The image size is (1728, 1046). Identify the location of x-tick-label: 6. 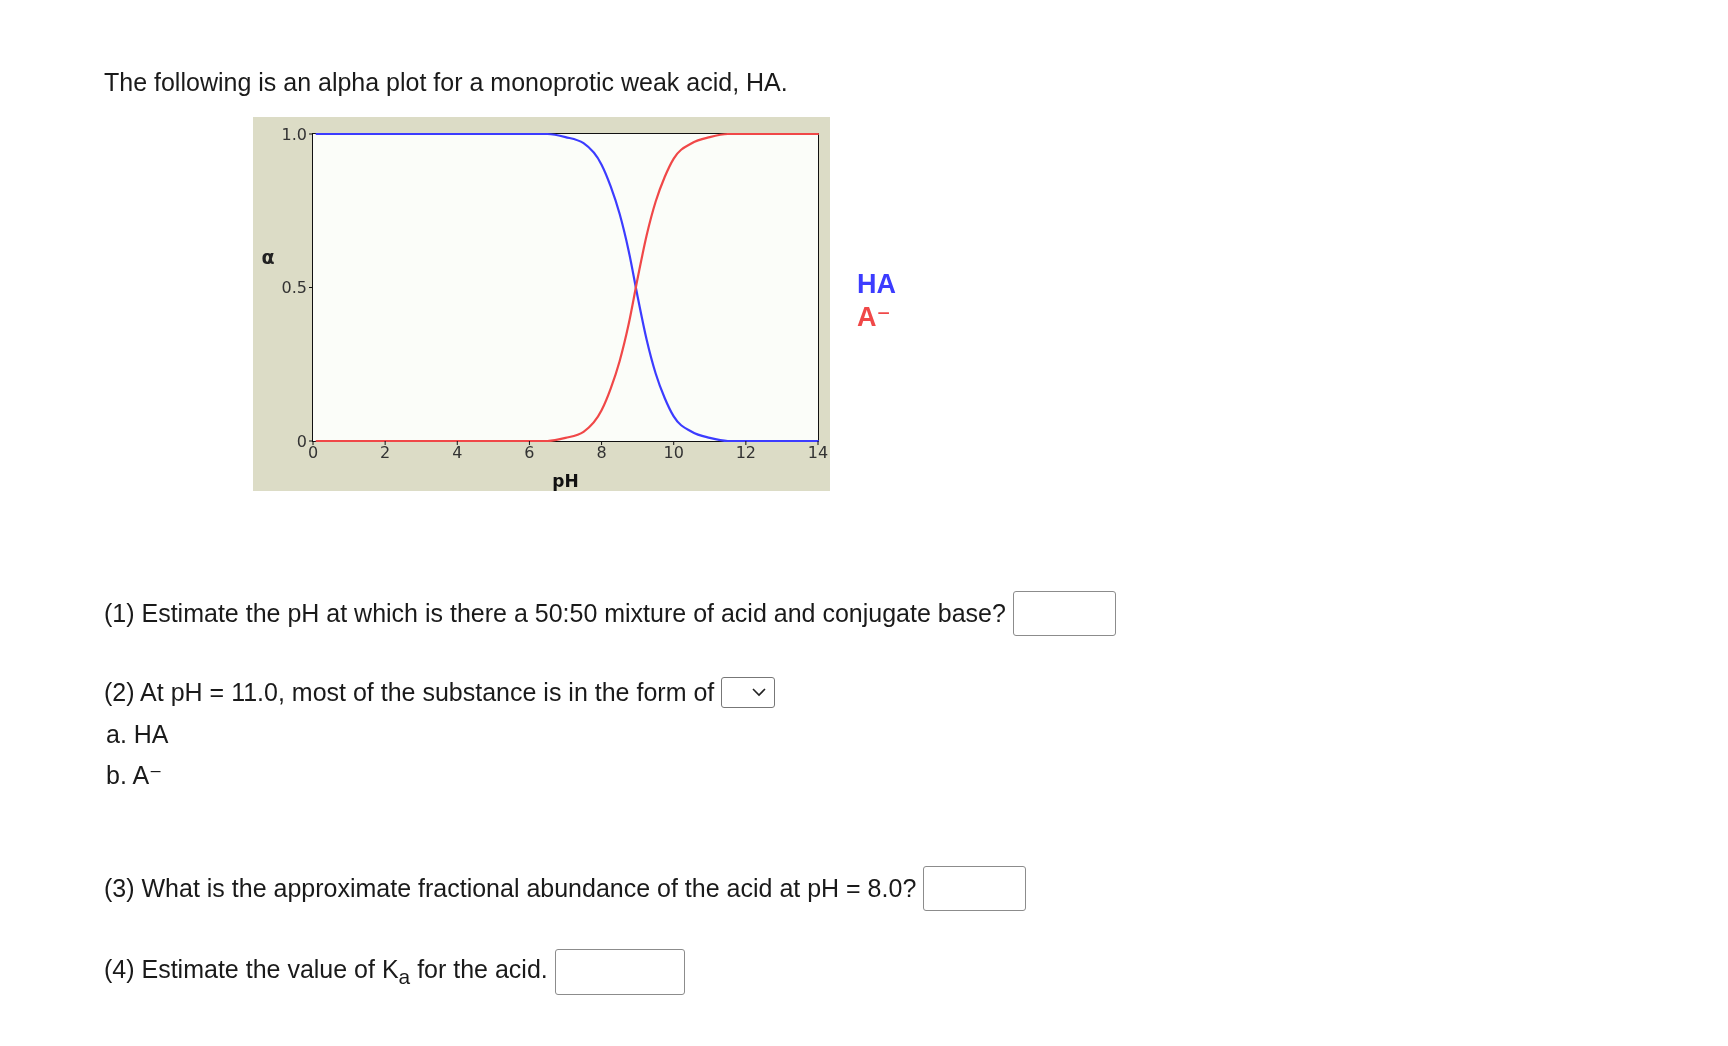
(529, 453).